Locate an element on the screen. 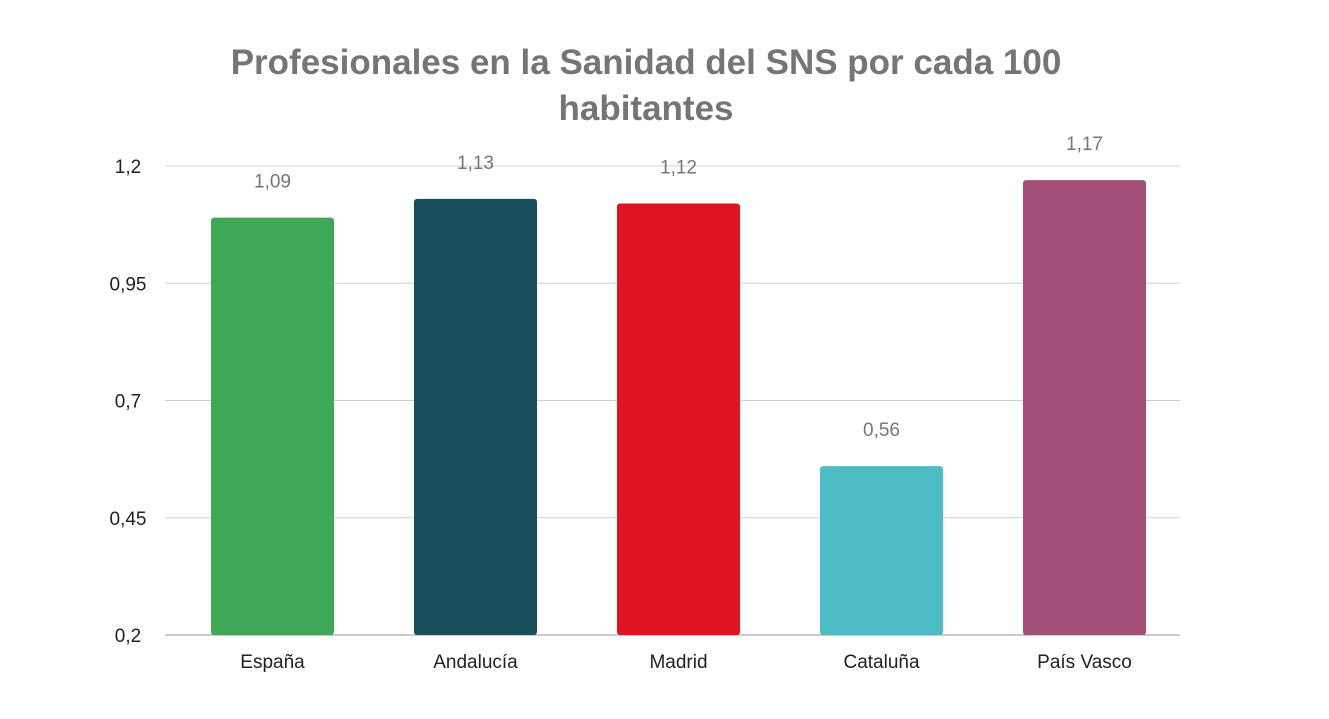 The height and width of the screenshot is (719, 1329). data-label: 1,12 is located at coordinates (678, 168).